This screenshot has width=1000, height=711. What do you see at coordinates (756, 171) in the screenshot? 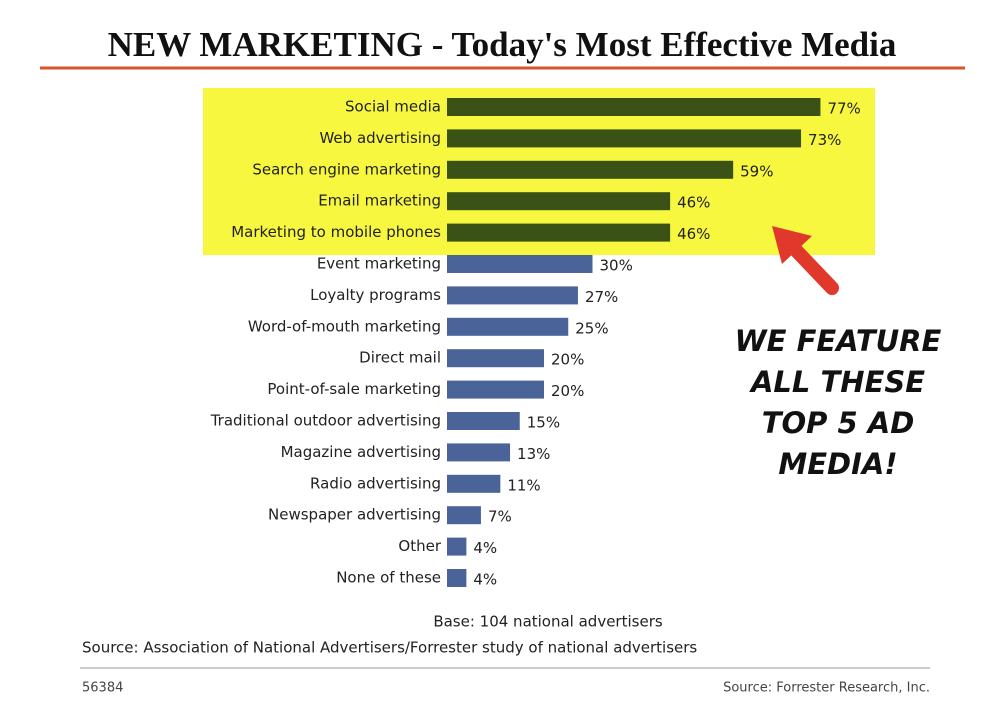
I see `value-label: 59%` at bounding box center [756, 171].